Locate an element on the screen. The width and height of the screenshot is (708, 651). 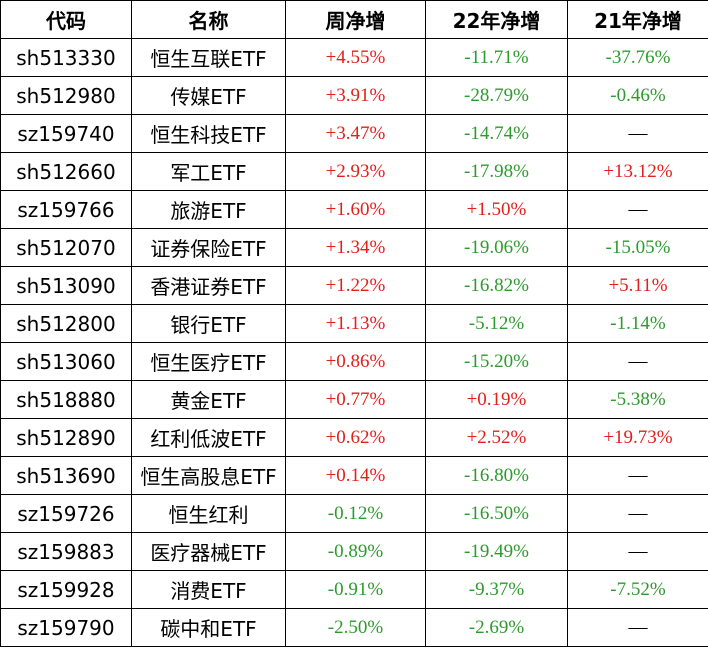
change-cell: -28.79% is located at coordinates (496, 95).